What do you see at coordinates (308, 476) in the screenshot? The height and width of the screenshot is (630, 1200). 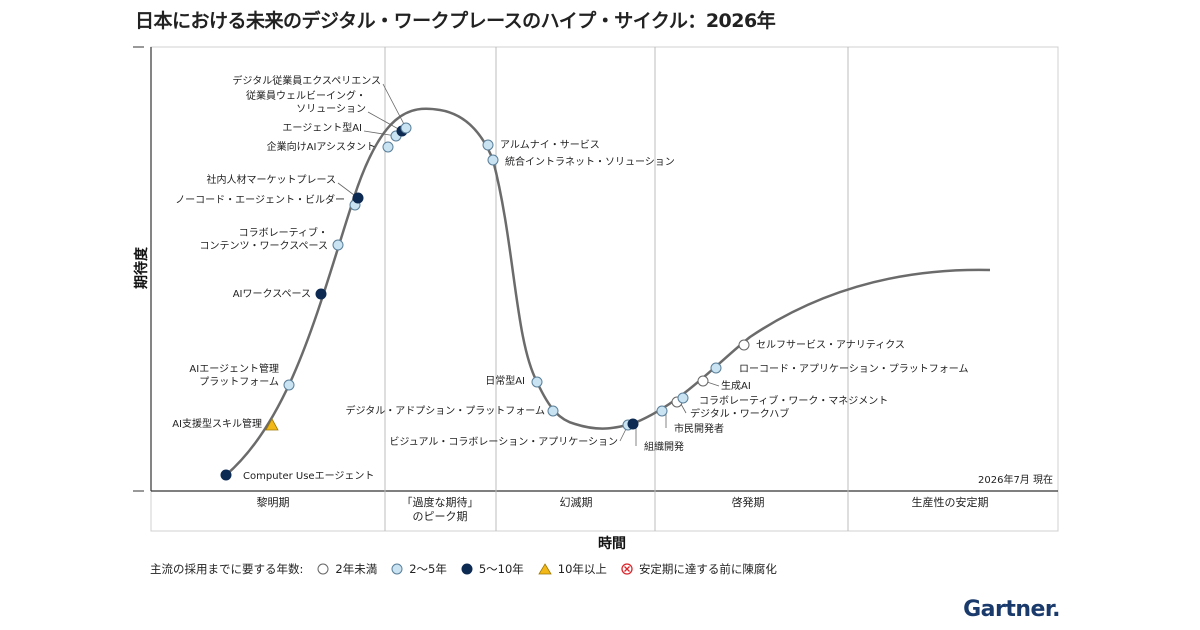 I see `label-1: Computer Useエージェント` at bounding box center [308, 476].